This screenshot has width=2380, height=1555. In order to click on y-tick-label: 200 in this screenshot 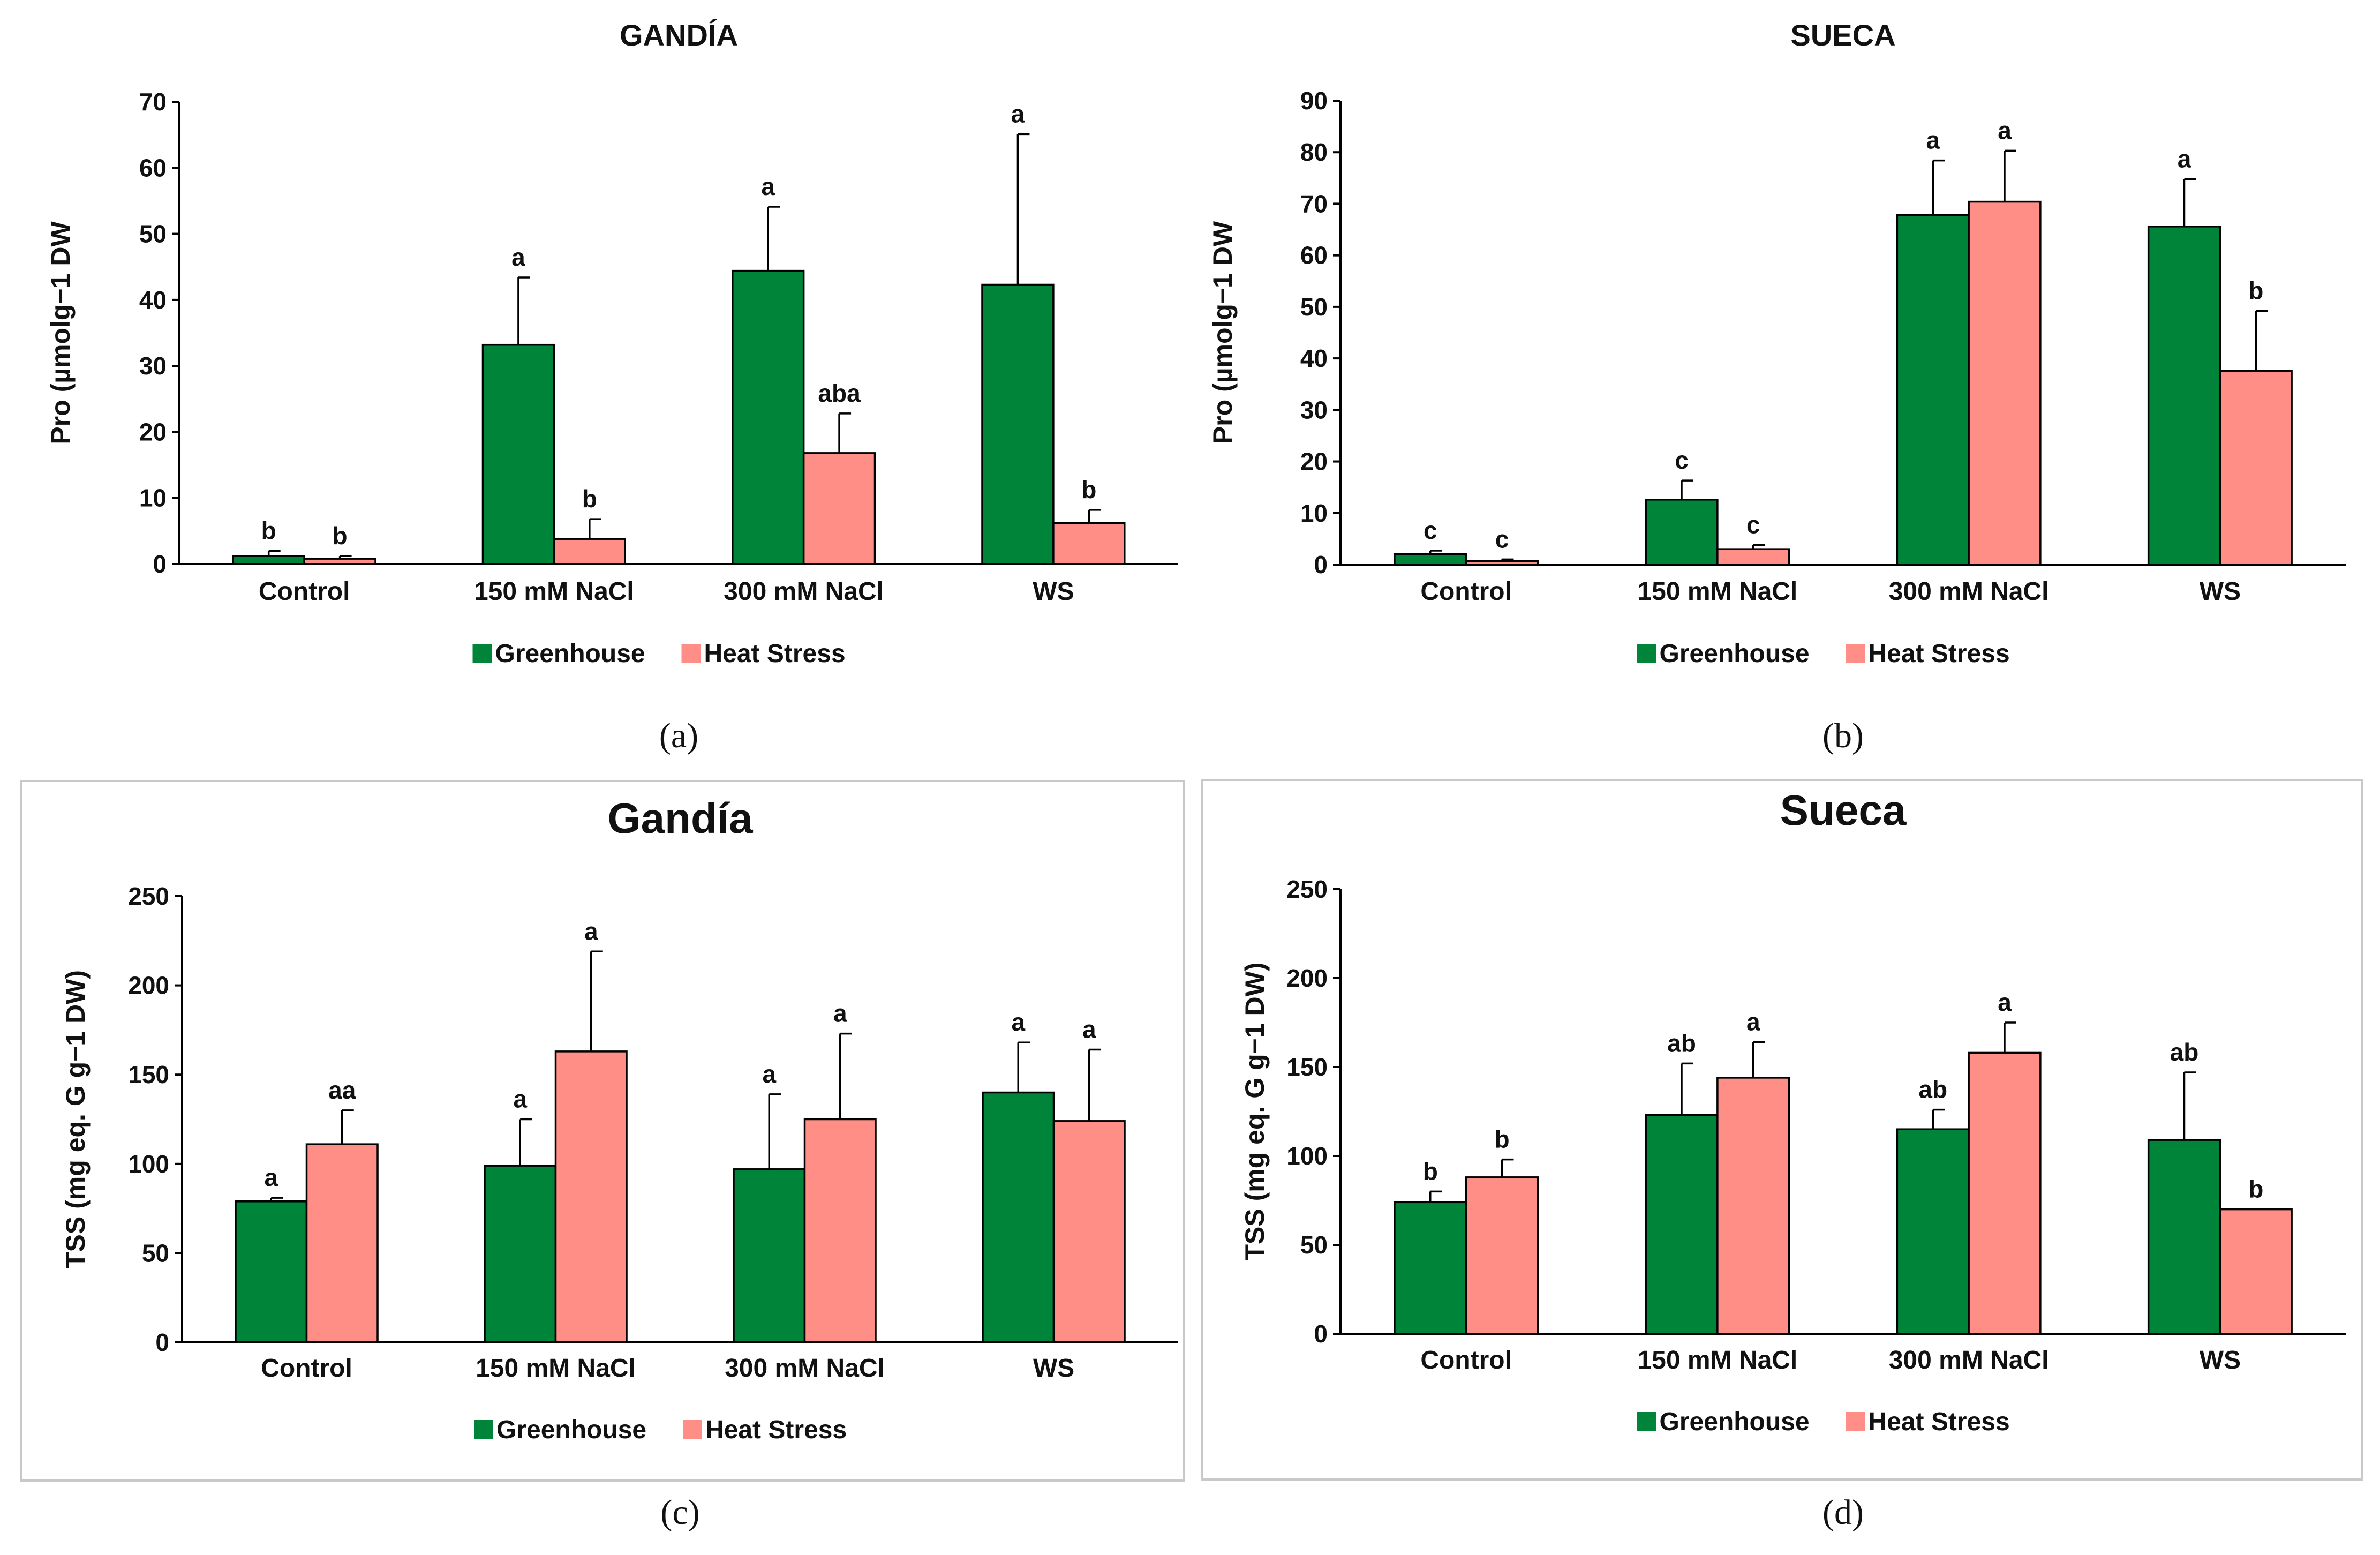, I will do `click(148, 986)`.